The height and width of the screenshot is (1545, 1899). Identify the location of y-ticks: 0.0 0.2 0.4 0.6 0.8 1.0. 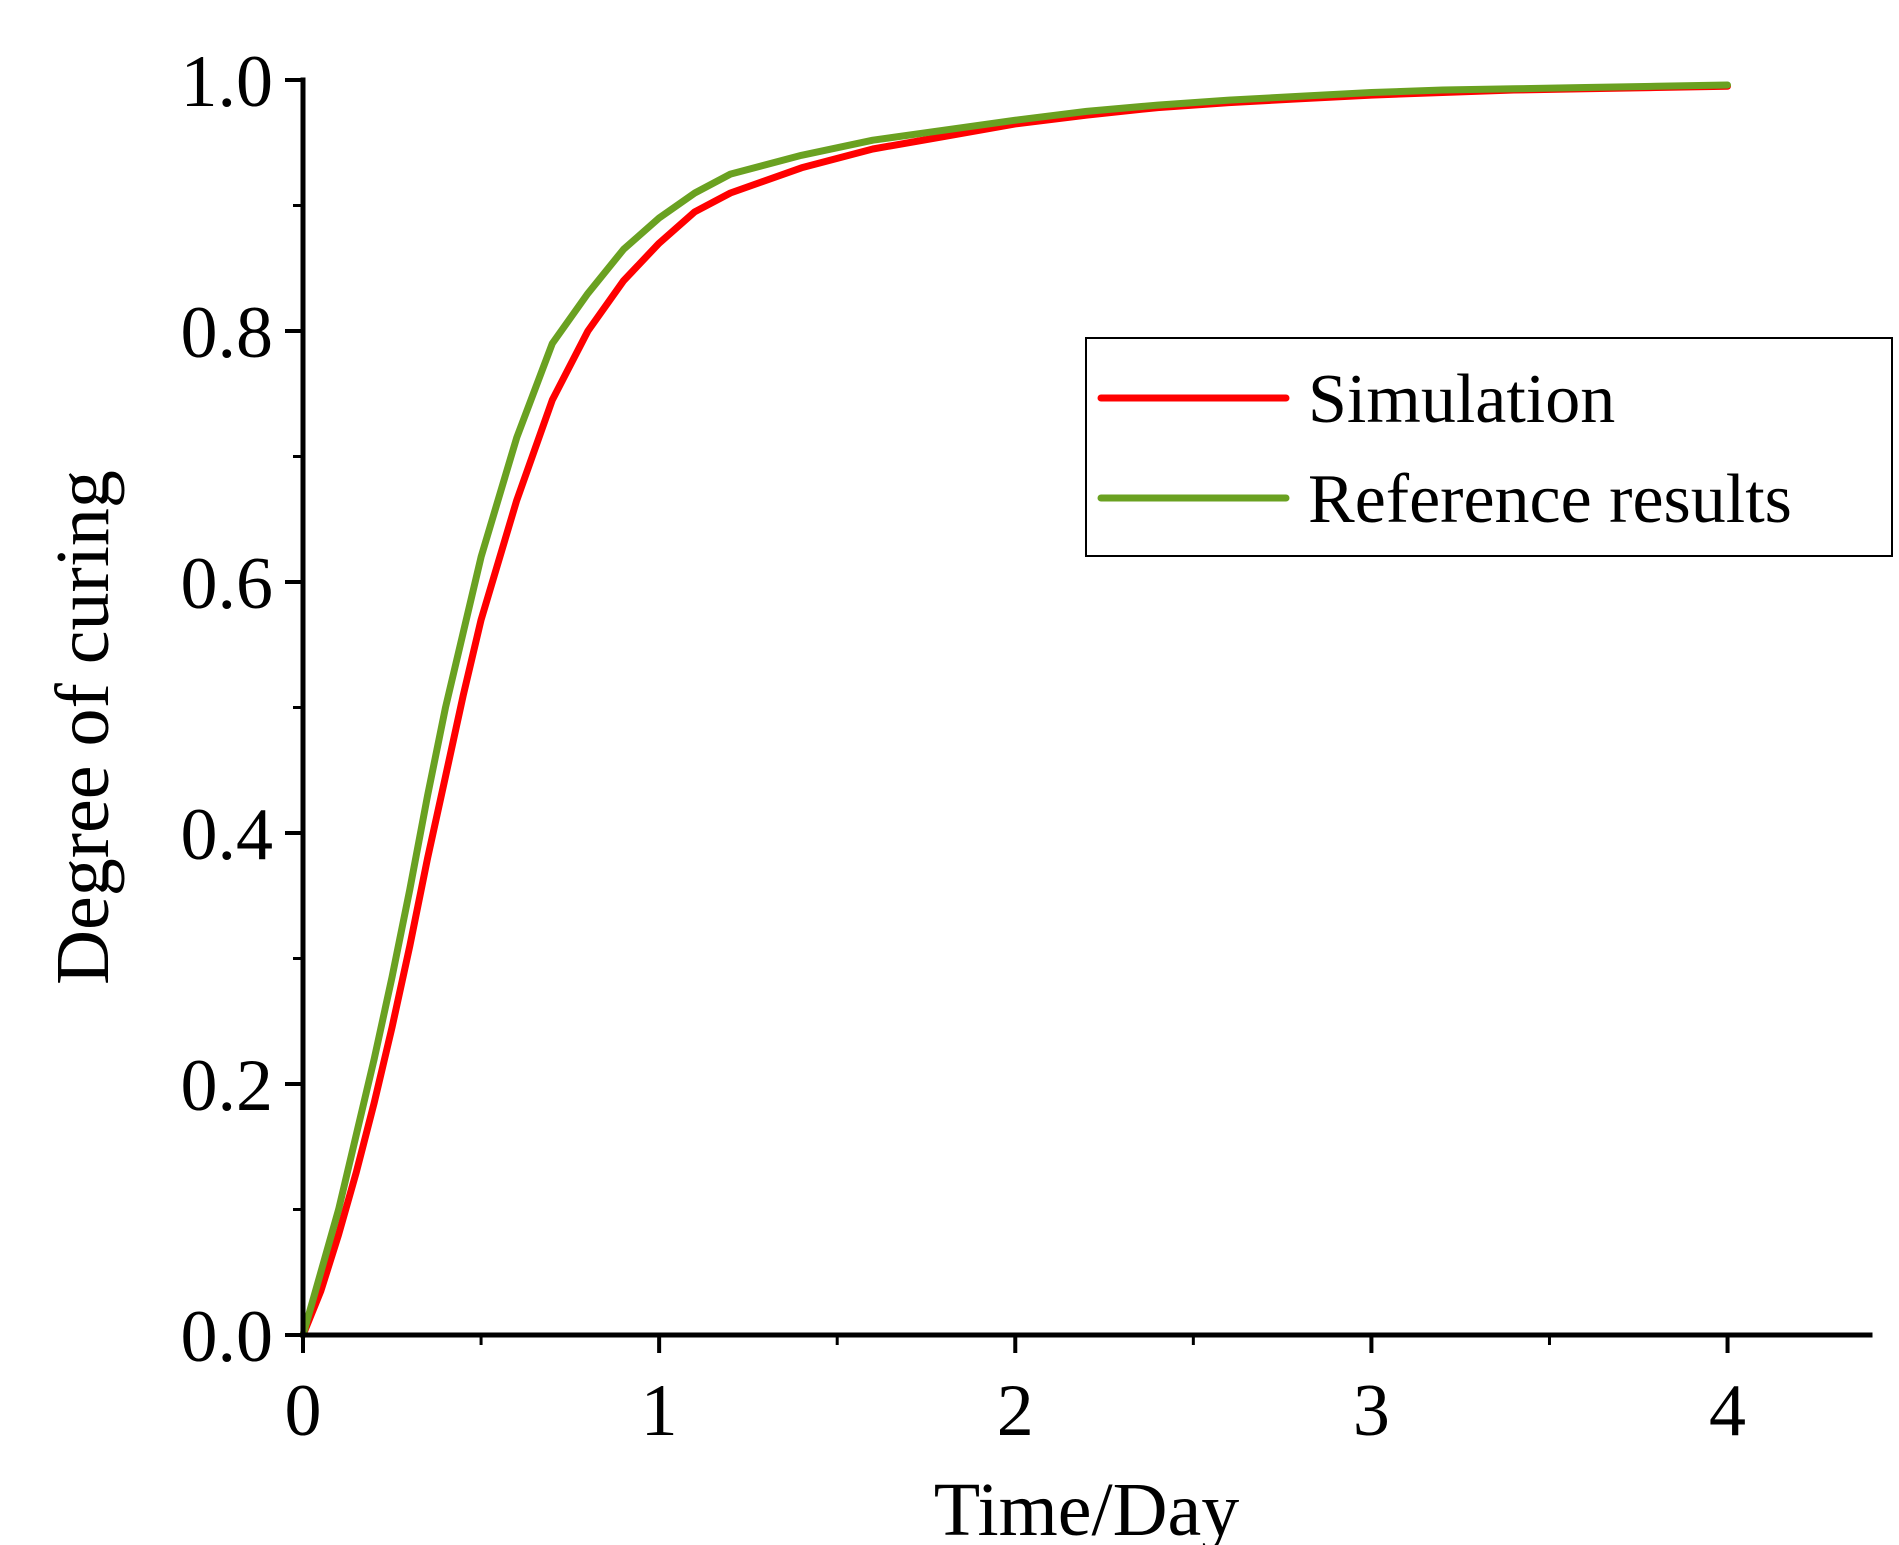
(242, 709).